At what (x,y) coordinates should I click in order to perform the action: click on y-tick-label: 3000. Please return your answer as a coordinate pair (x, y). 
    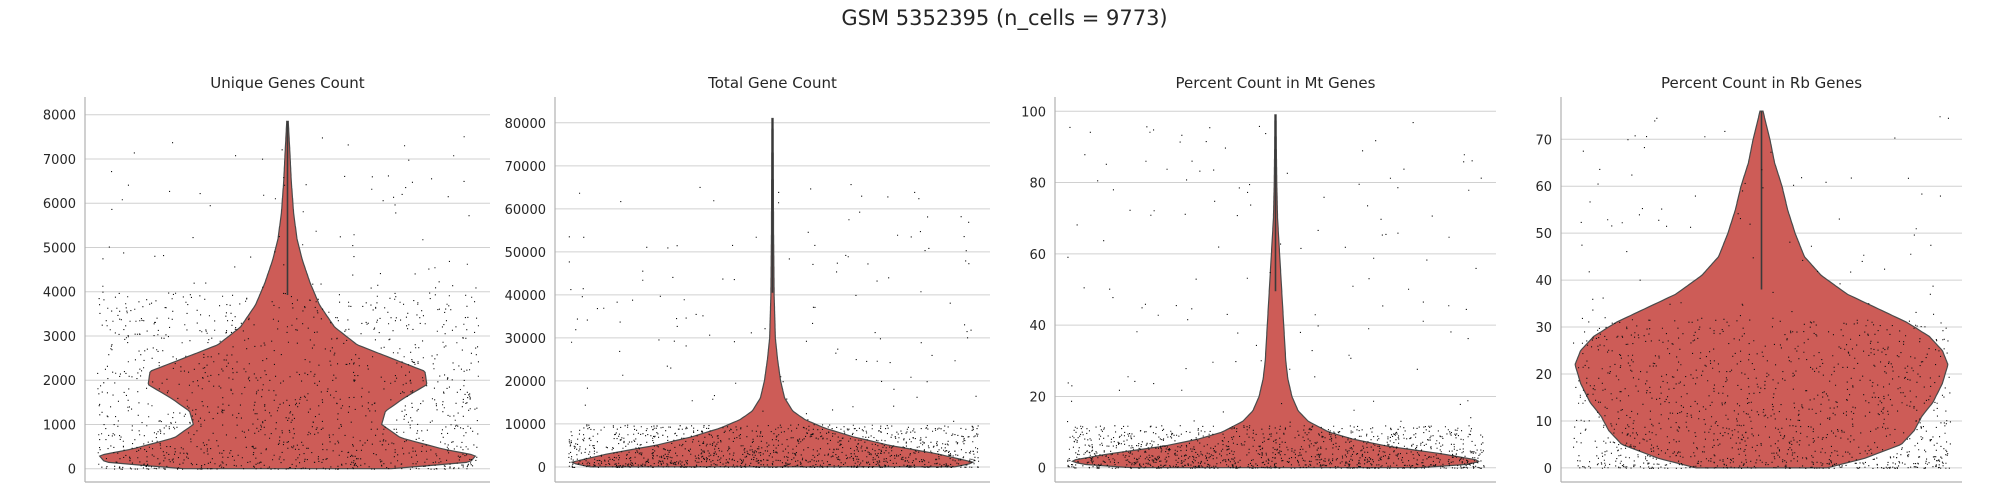
    Looking at the image, I should click on (59, 337).